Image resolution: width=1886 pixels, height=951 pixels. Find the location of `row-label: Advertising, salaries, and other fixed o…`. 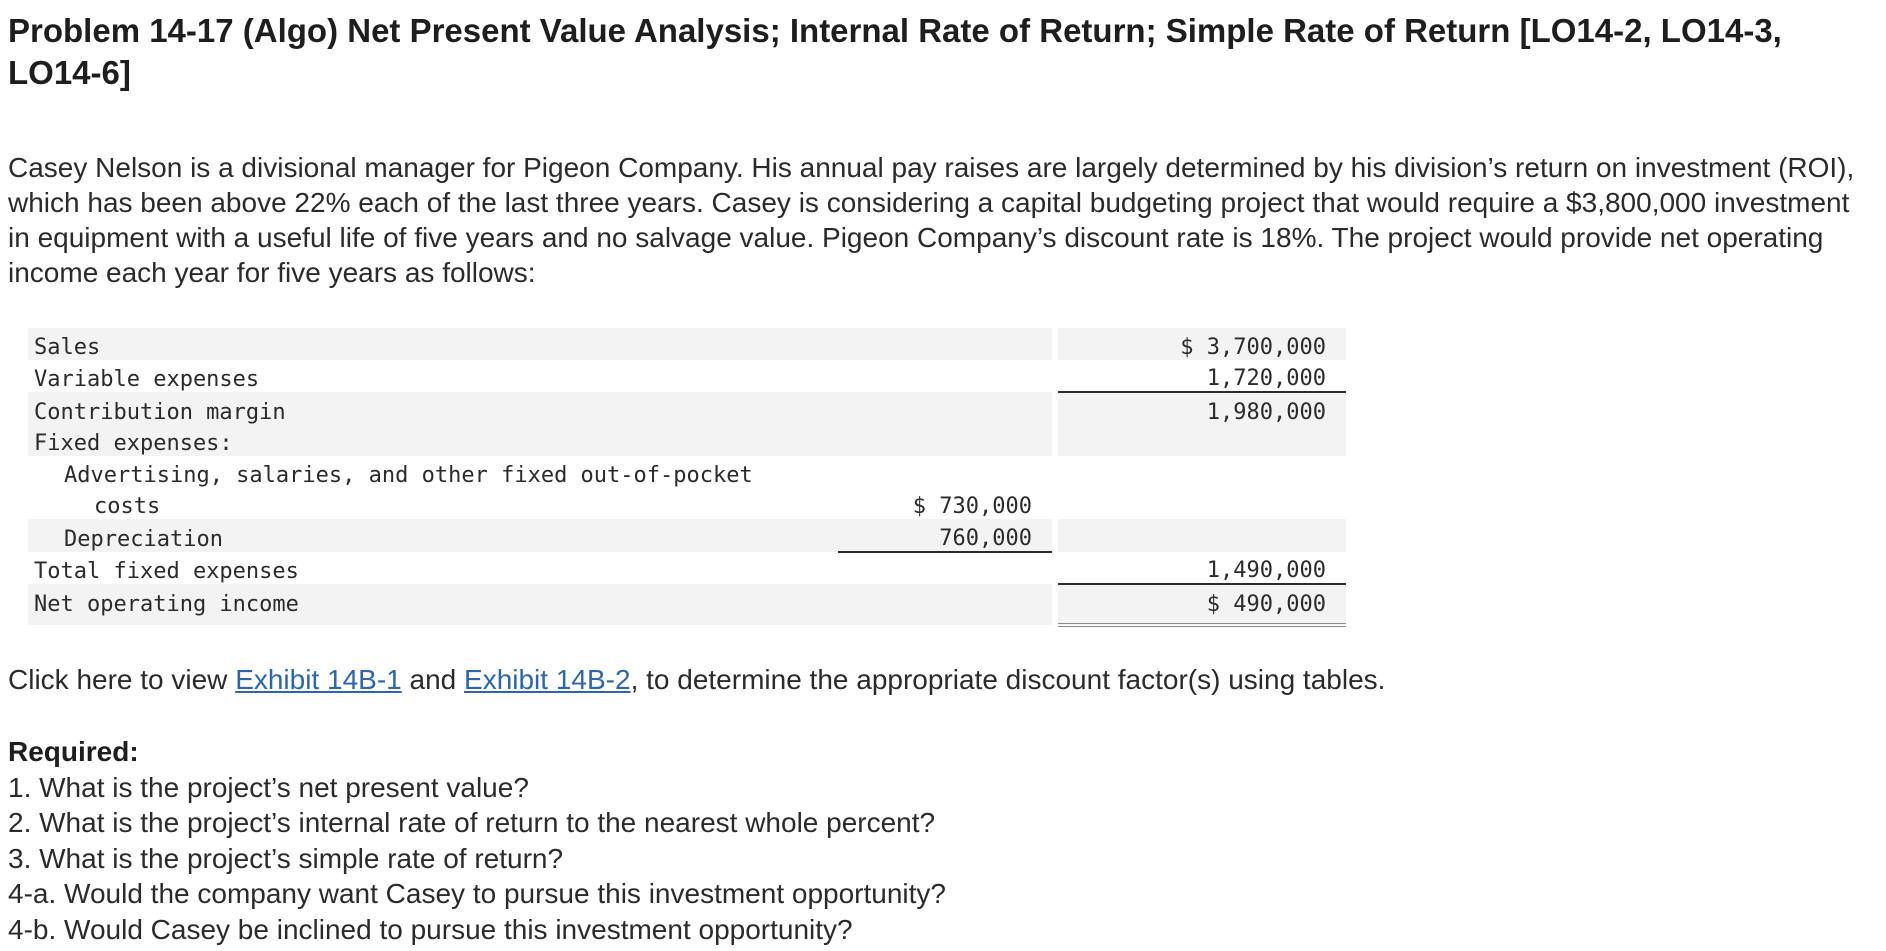

row-label: Advertising, salaries, and other fixed o… is located at coordinates (408, 475).